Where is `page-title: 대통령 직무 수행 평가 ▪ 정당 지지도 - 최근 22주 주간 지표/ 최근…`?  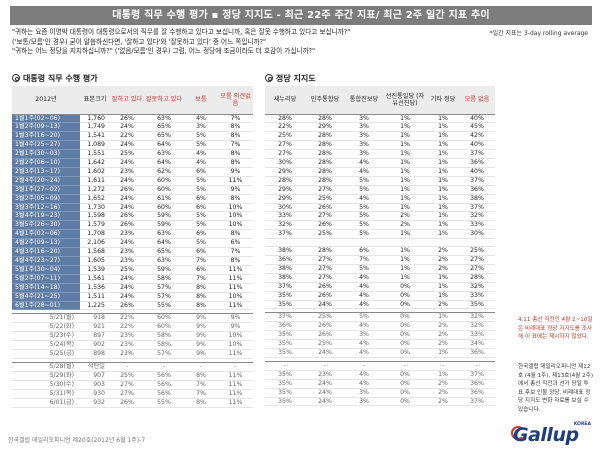
page-title: 대통령 직무 수행 평가 ▪ 정당 지지도 - 최근 22주 주간 지표/ 최근… is located at coordinates (301, 15).